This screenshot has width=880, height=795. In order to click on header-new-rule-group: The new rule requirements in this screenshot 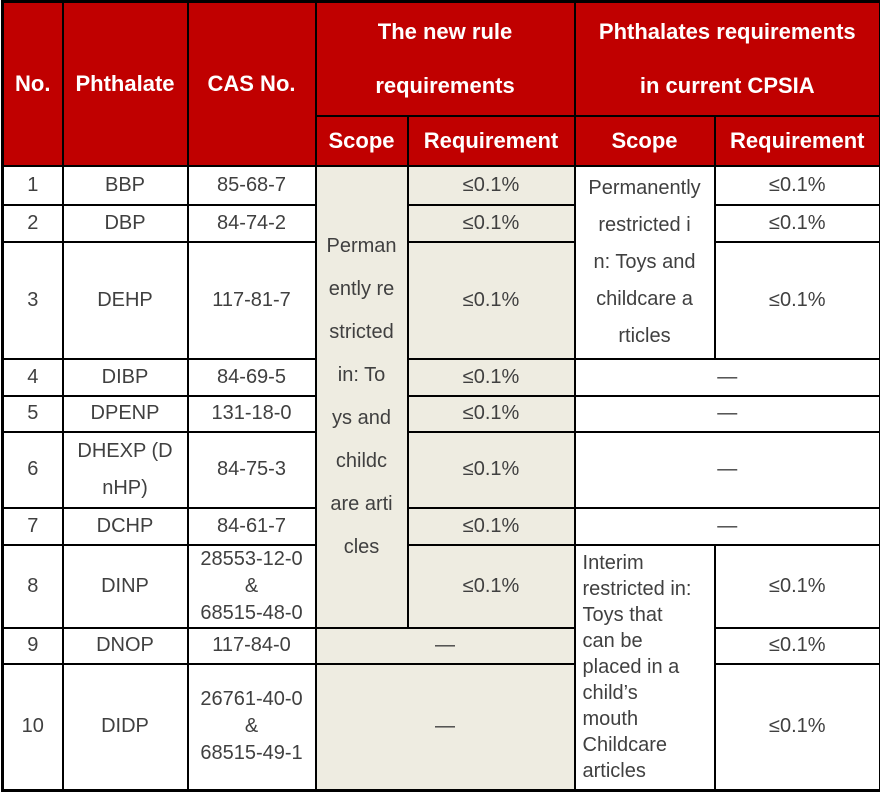, I will do `click(445, 58)`.